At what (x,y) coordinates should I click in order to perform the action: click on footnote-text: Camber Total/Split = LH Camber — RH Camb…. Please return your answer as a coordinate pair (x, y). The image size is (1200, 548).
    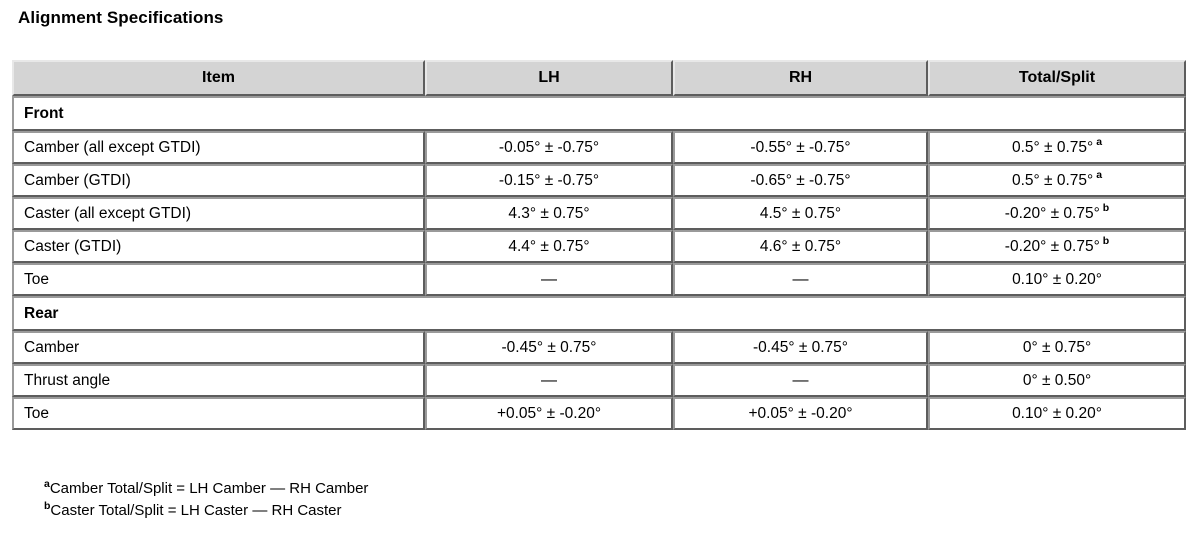
    Looking at the image, I should click on (209, 488).